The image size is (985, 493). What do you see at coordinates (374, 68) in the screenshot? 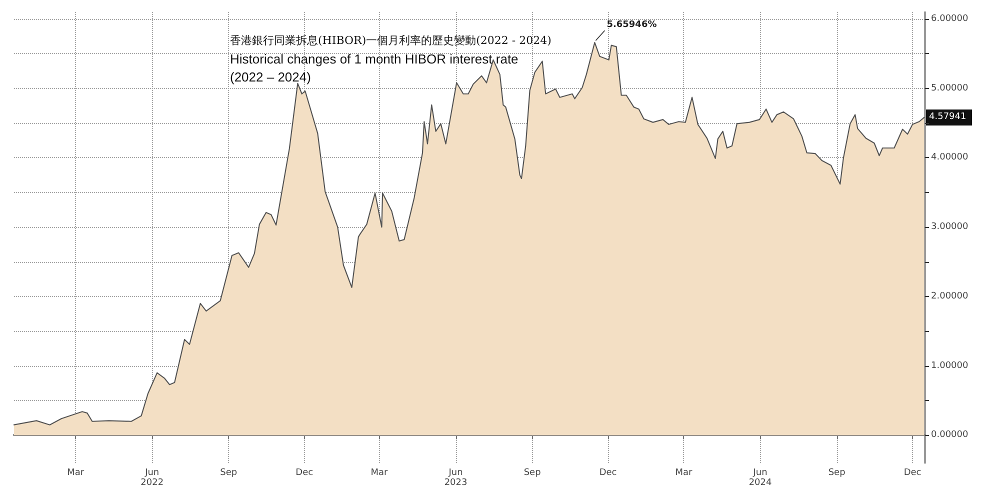
I see `text: Historical changes of 1 month HIBOR interest rate (2022 – 2024)` at bounding box center [374, 68].